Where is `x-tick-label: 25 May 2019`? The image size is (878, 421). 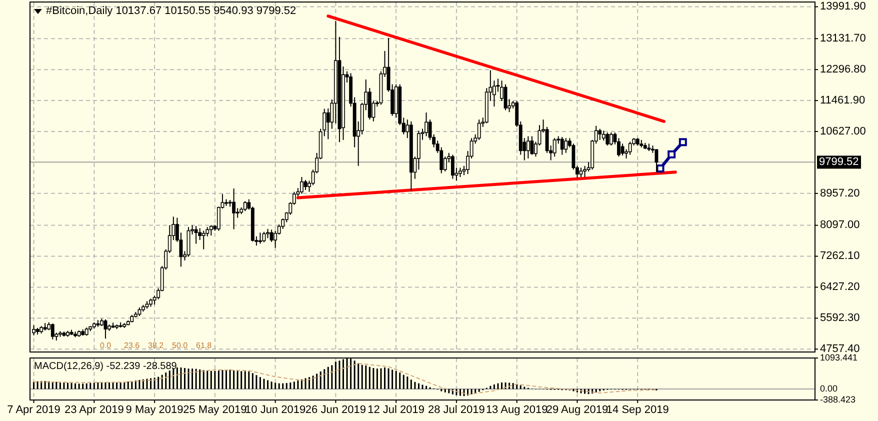
x-tick-label: 25 May 2019 is located at coordinates (215, 410).